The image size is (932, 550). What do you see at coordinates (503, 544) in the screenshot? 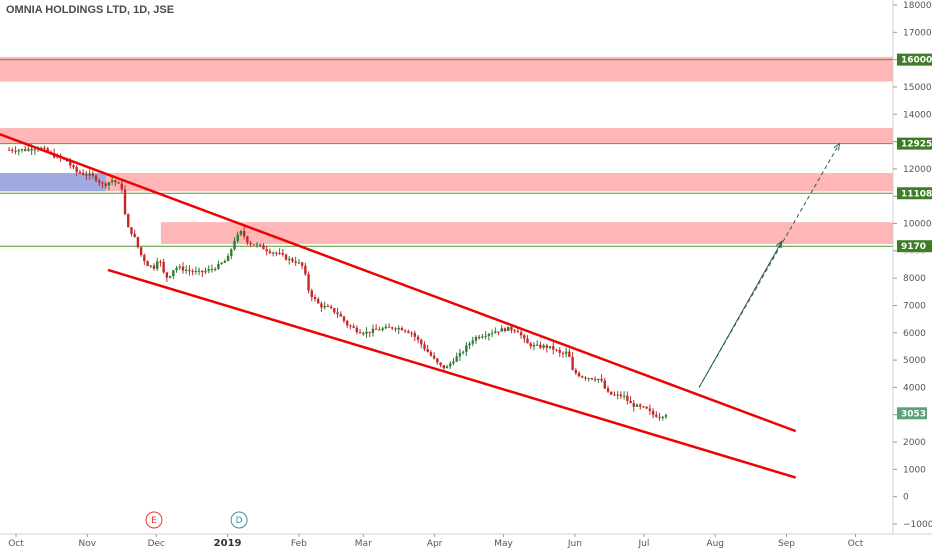
I see `x-tick-label: May` at bounding box center [503, 544].